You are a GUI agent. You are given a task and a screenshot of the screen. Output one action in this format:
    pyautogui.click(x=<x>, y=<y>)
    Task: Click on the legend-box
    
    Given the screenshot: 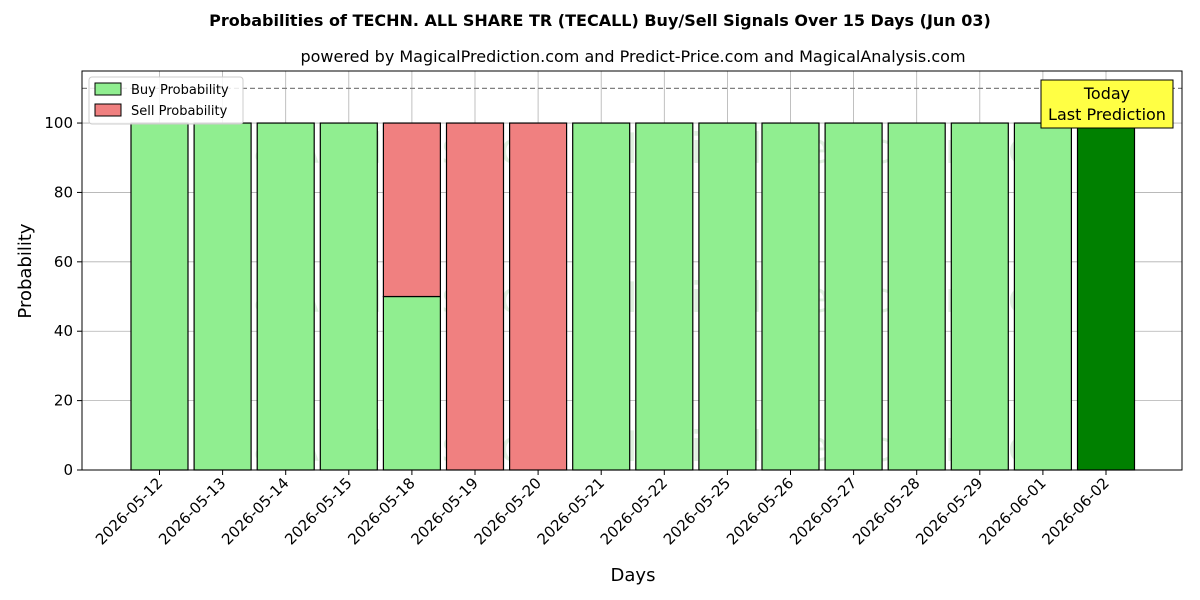 What is the action you would take?
    pyautogui.click(x=166, y=100)
    